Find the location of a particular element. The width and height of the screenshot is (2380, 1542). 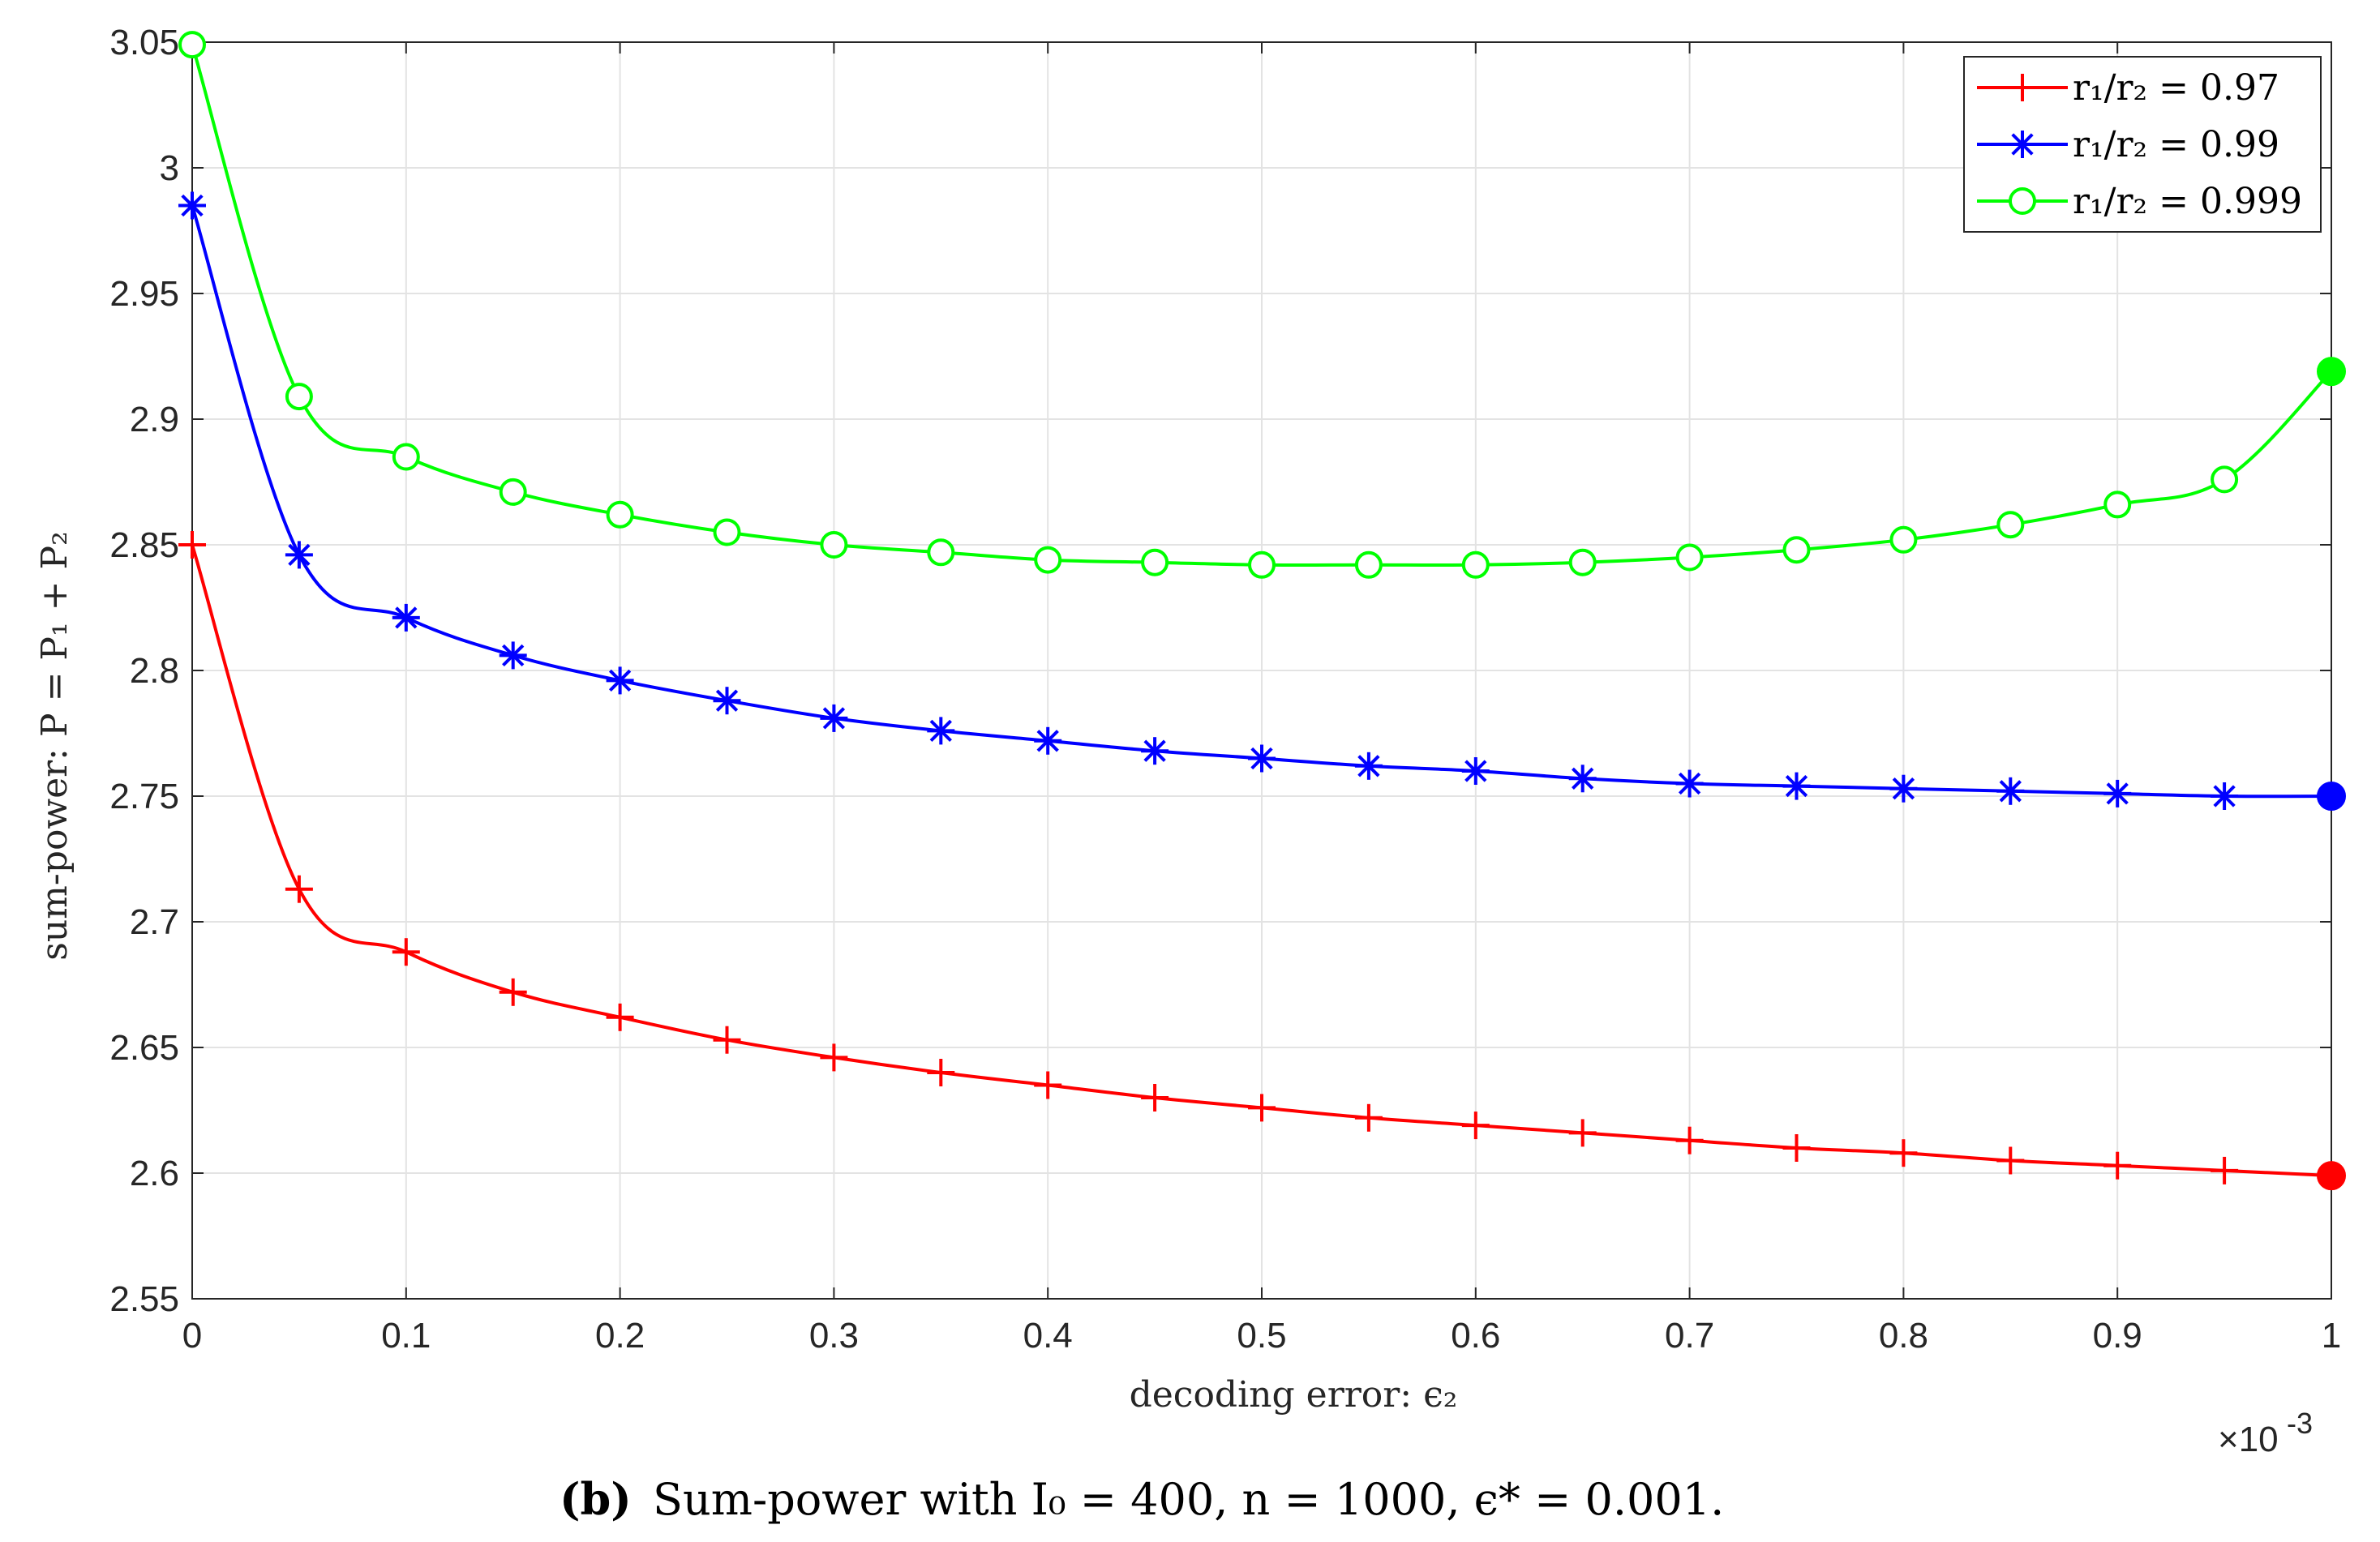

x-tick-label: 0 is located at coordinates (192, 1336).